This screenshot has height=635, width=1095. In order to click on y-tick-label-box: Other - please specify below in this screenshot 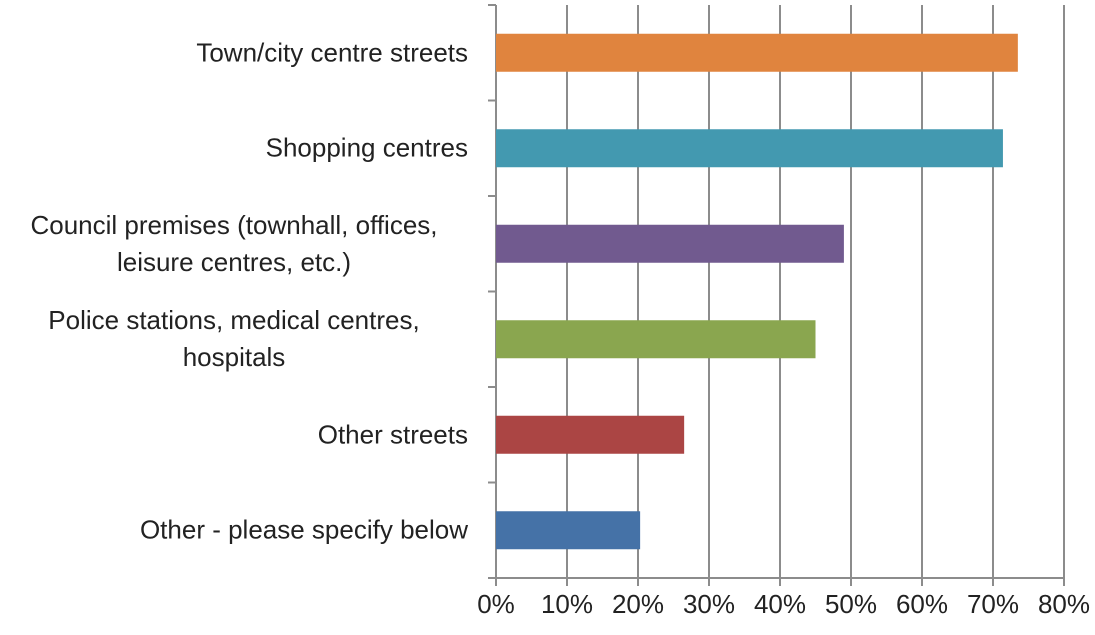, I will do `click(234, 530)`.